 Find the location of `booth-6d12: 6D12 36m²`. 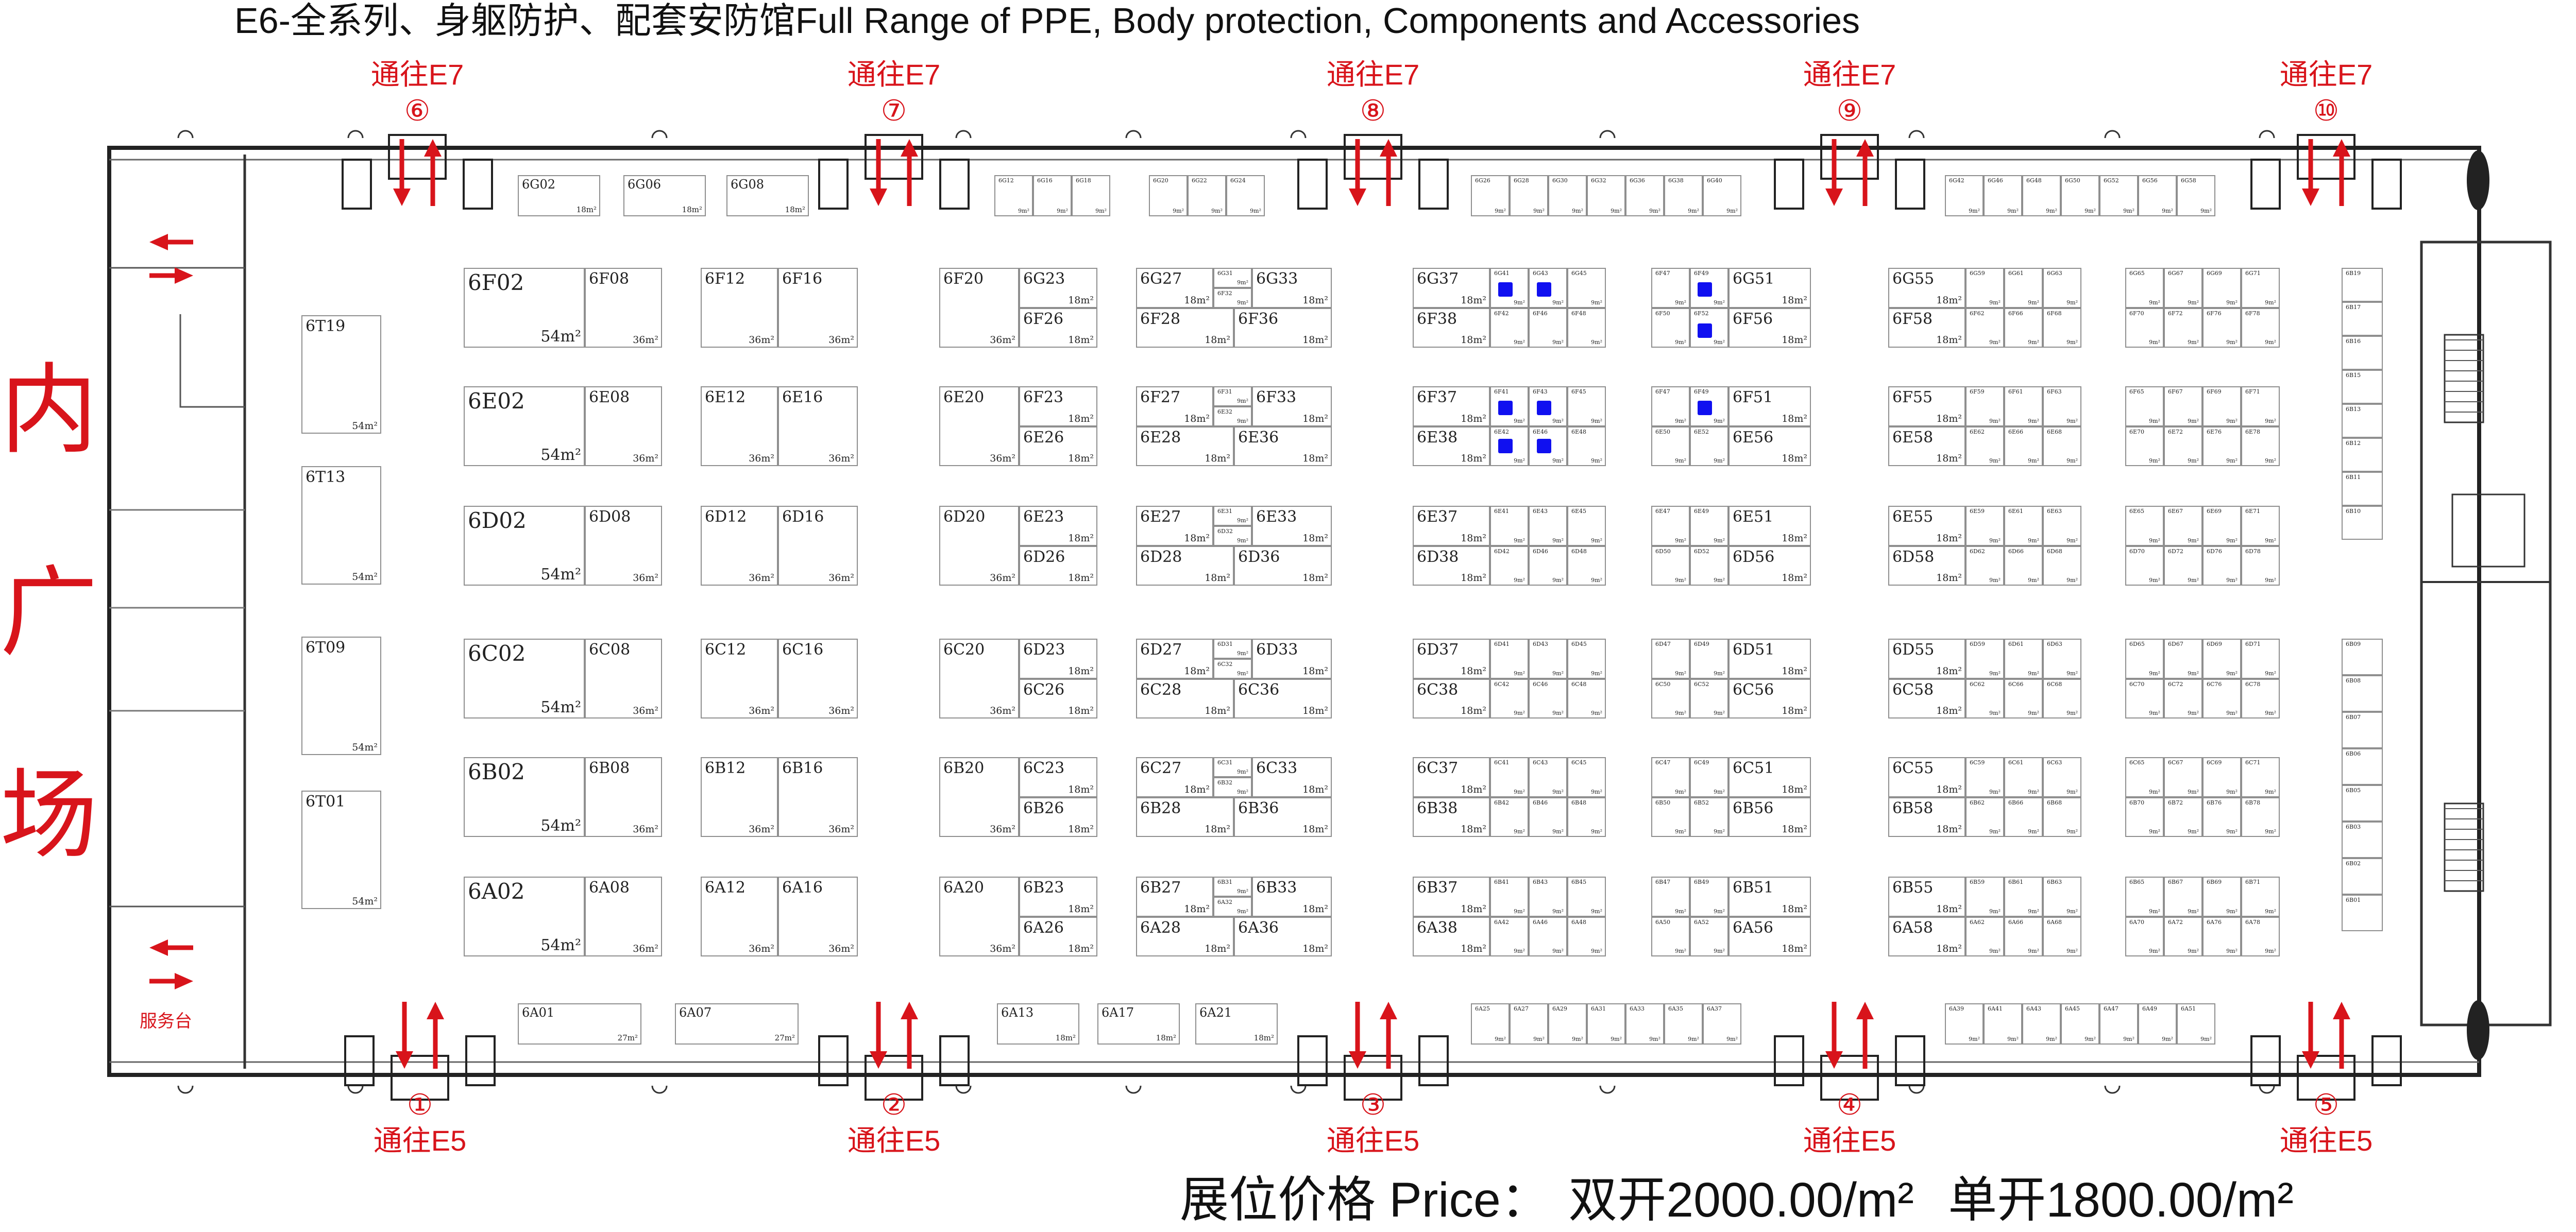

booth-6d12: 6D12 36m² is located at coordinates (739, 546).